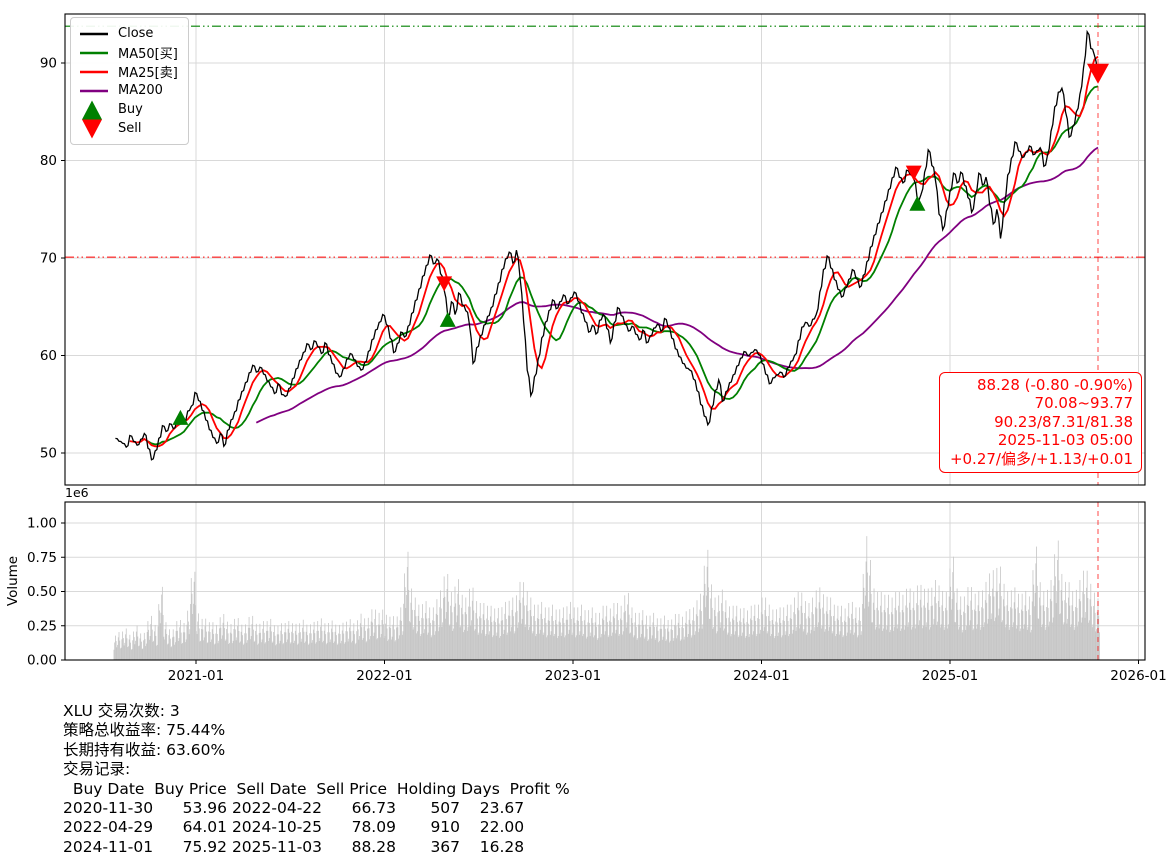  What do you see at coordinates (1063, 421) in the screenshot?
I see `tooltip-ma-values: 90.23/87.31/81.38` at bounding box center [1063, 421].